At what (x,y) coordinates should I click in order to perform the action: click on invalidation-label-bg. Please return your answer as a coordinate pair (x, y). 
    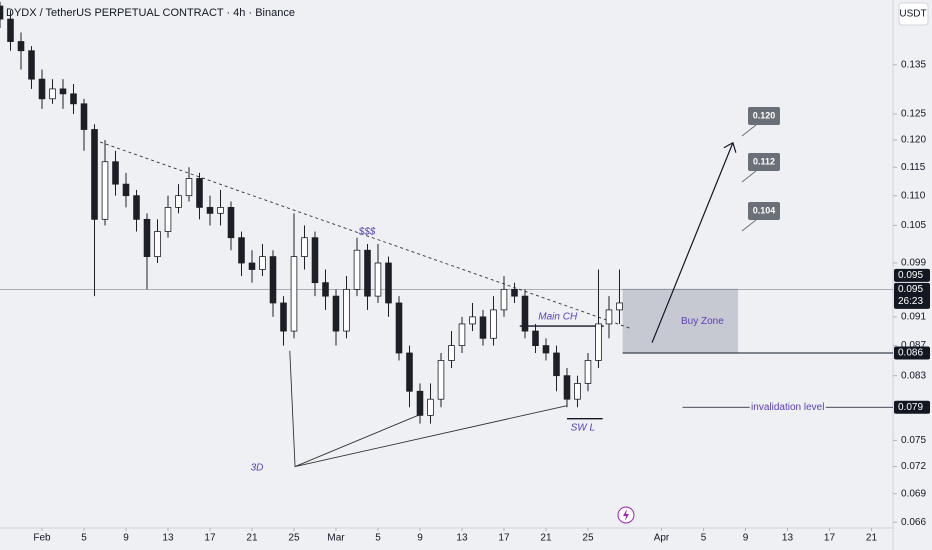
    Looking at the image, I should click on (787, 407).